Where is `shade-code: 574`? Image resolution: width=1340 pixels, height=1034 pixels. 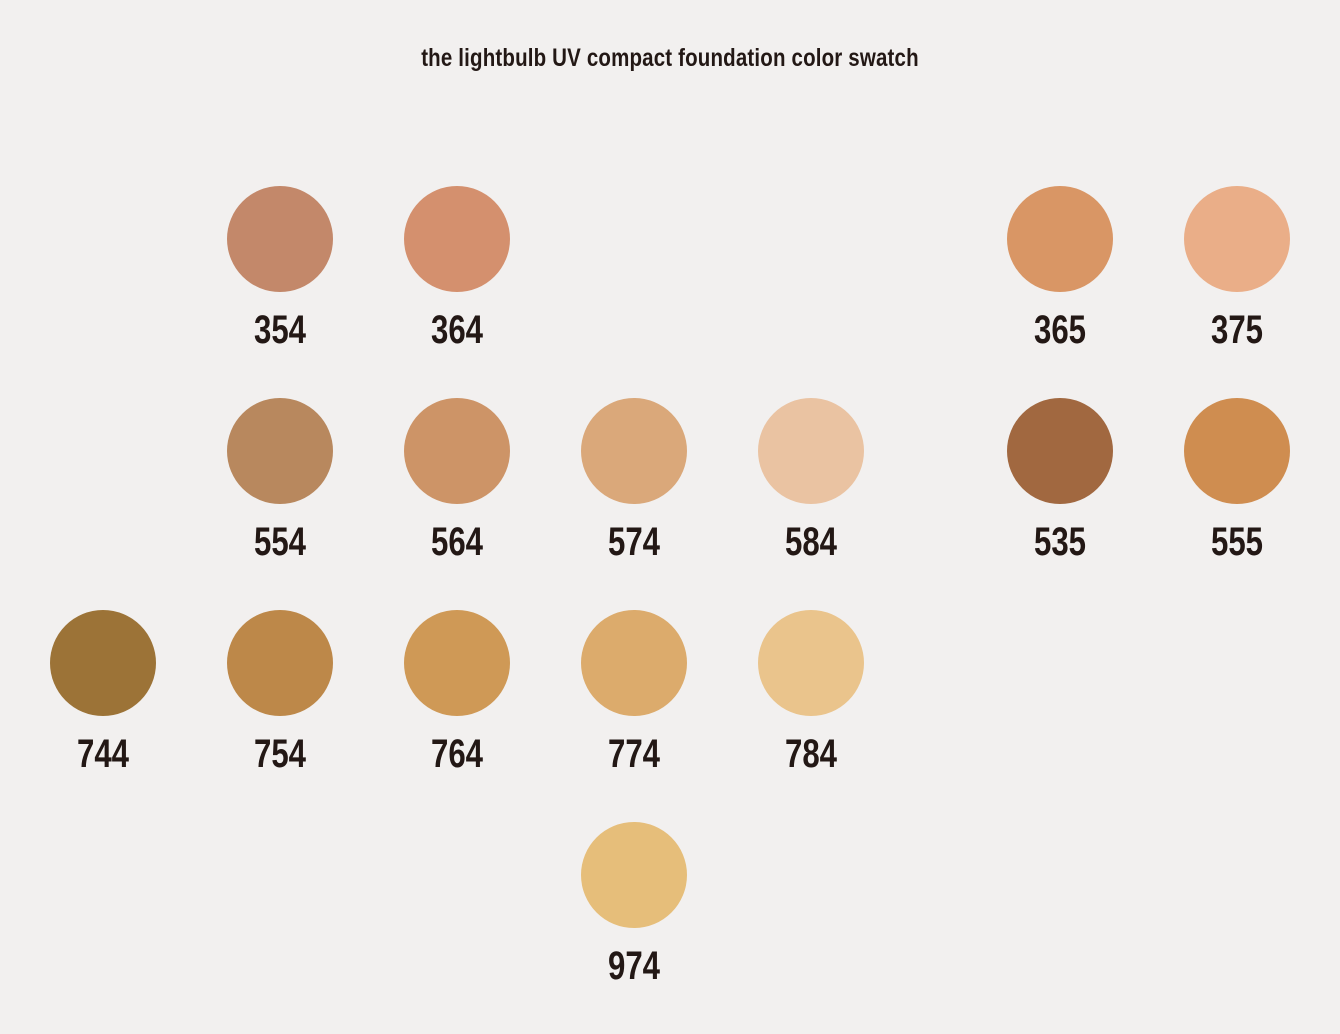 shade-code: 574 is located at coordinates (634, 542).